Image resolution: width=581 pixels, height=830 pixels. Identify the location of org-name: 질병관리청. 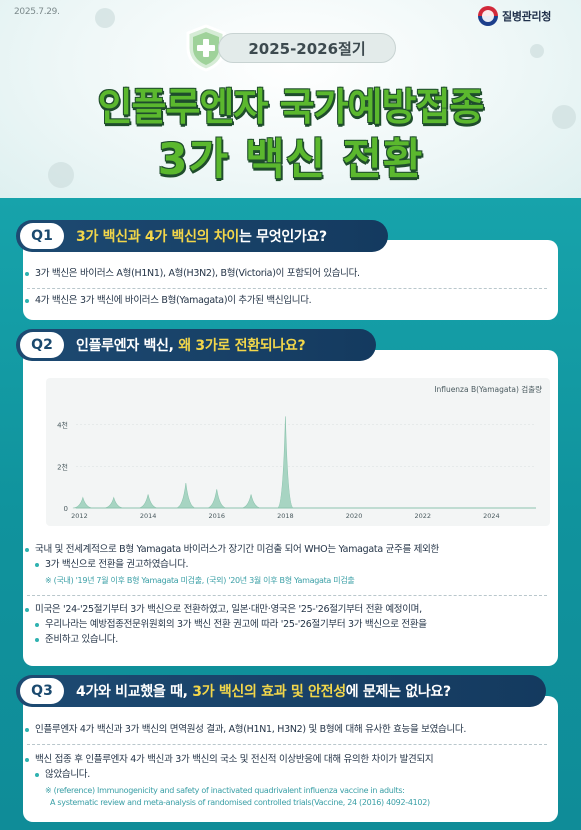
(527, 16).